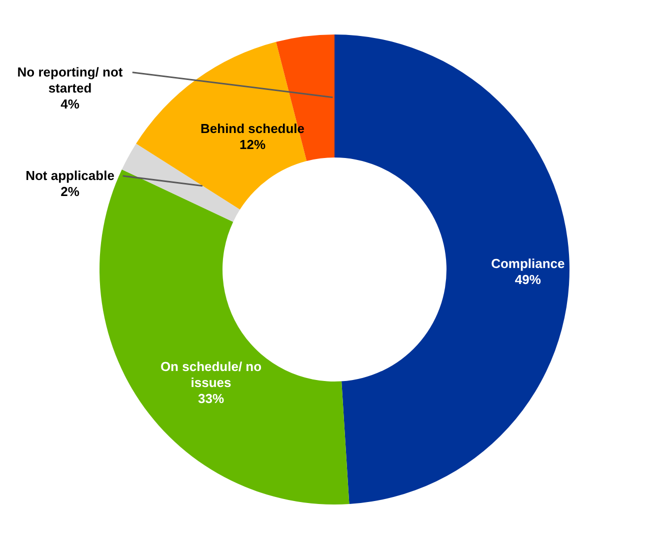 Image resolution: width=669 pixels, height=539 pixels. Describe the element at coordinates (70, 80) in the screenshot. I see `slice-label: No reporting/ not started` at that location.